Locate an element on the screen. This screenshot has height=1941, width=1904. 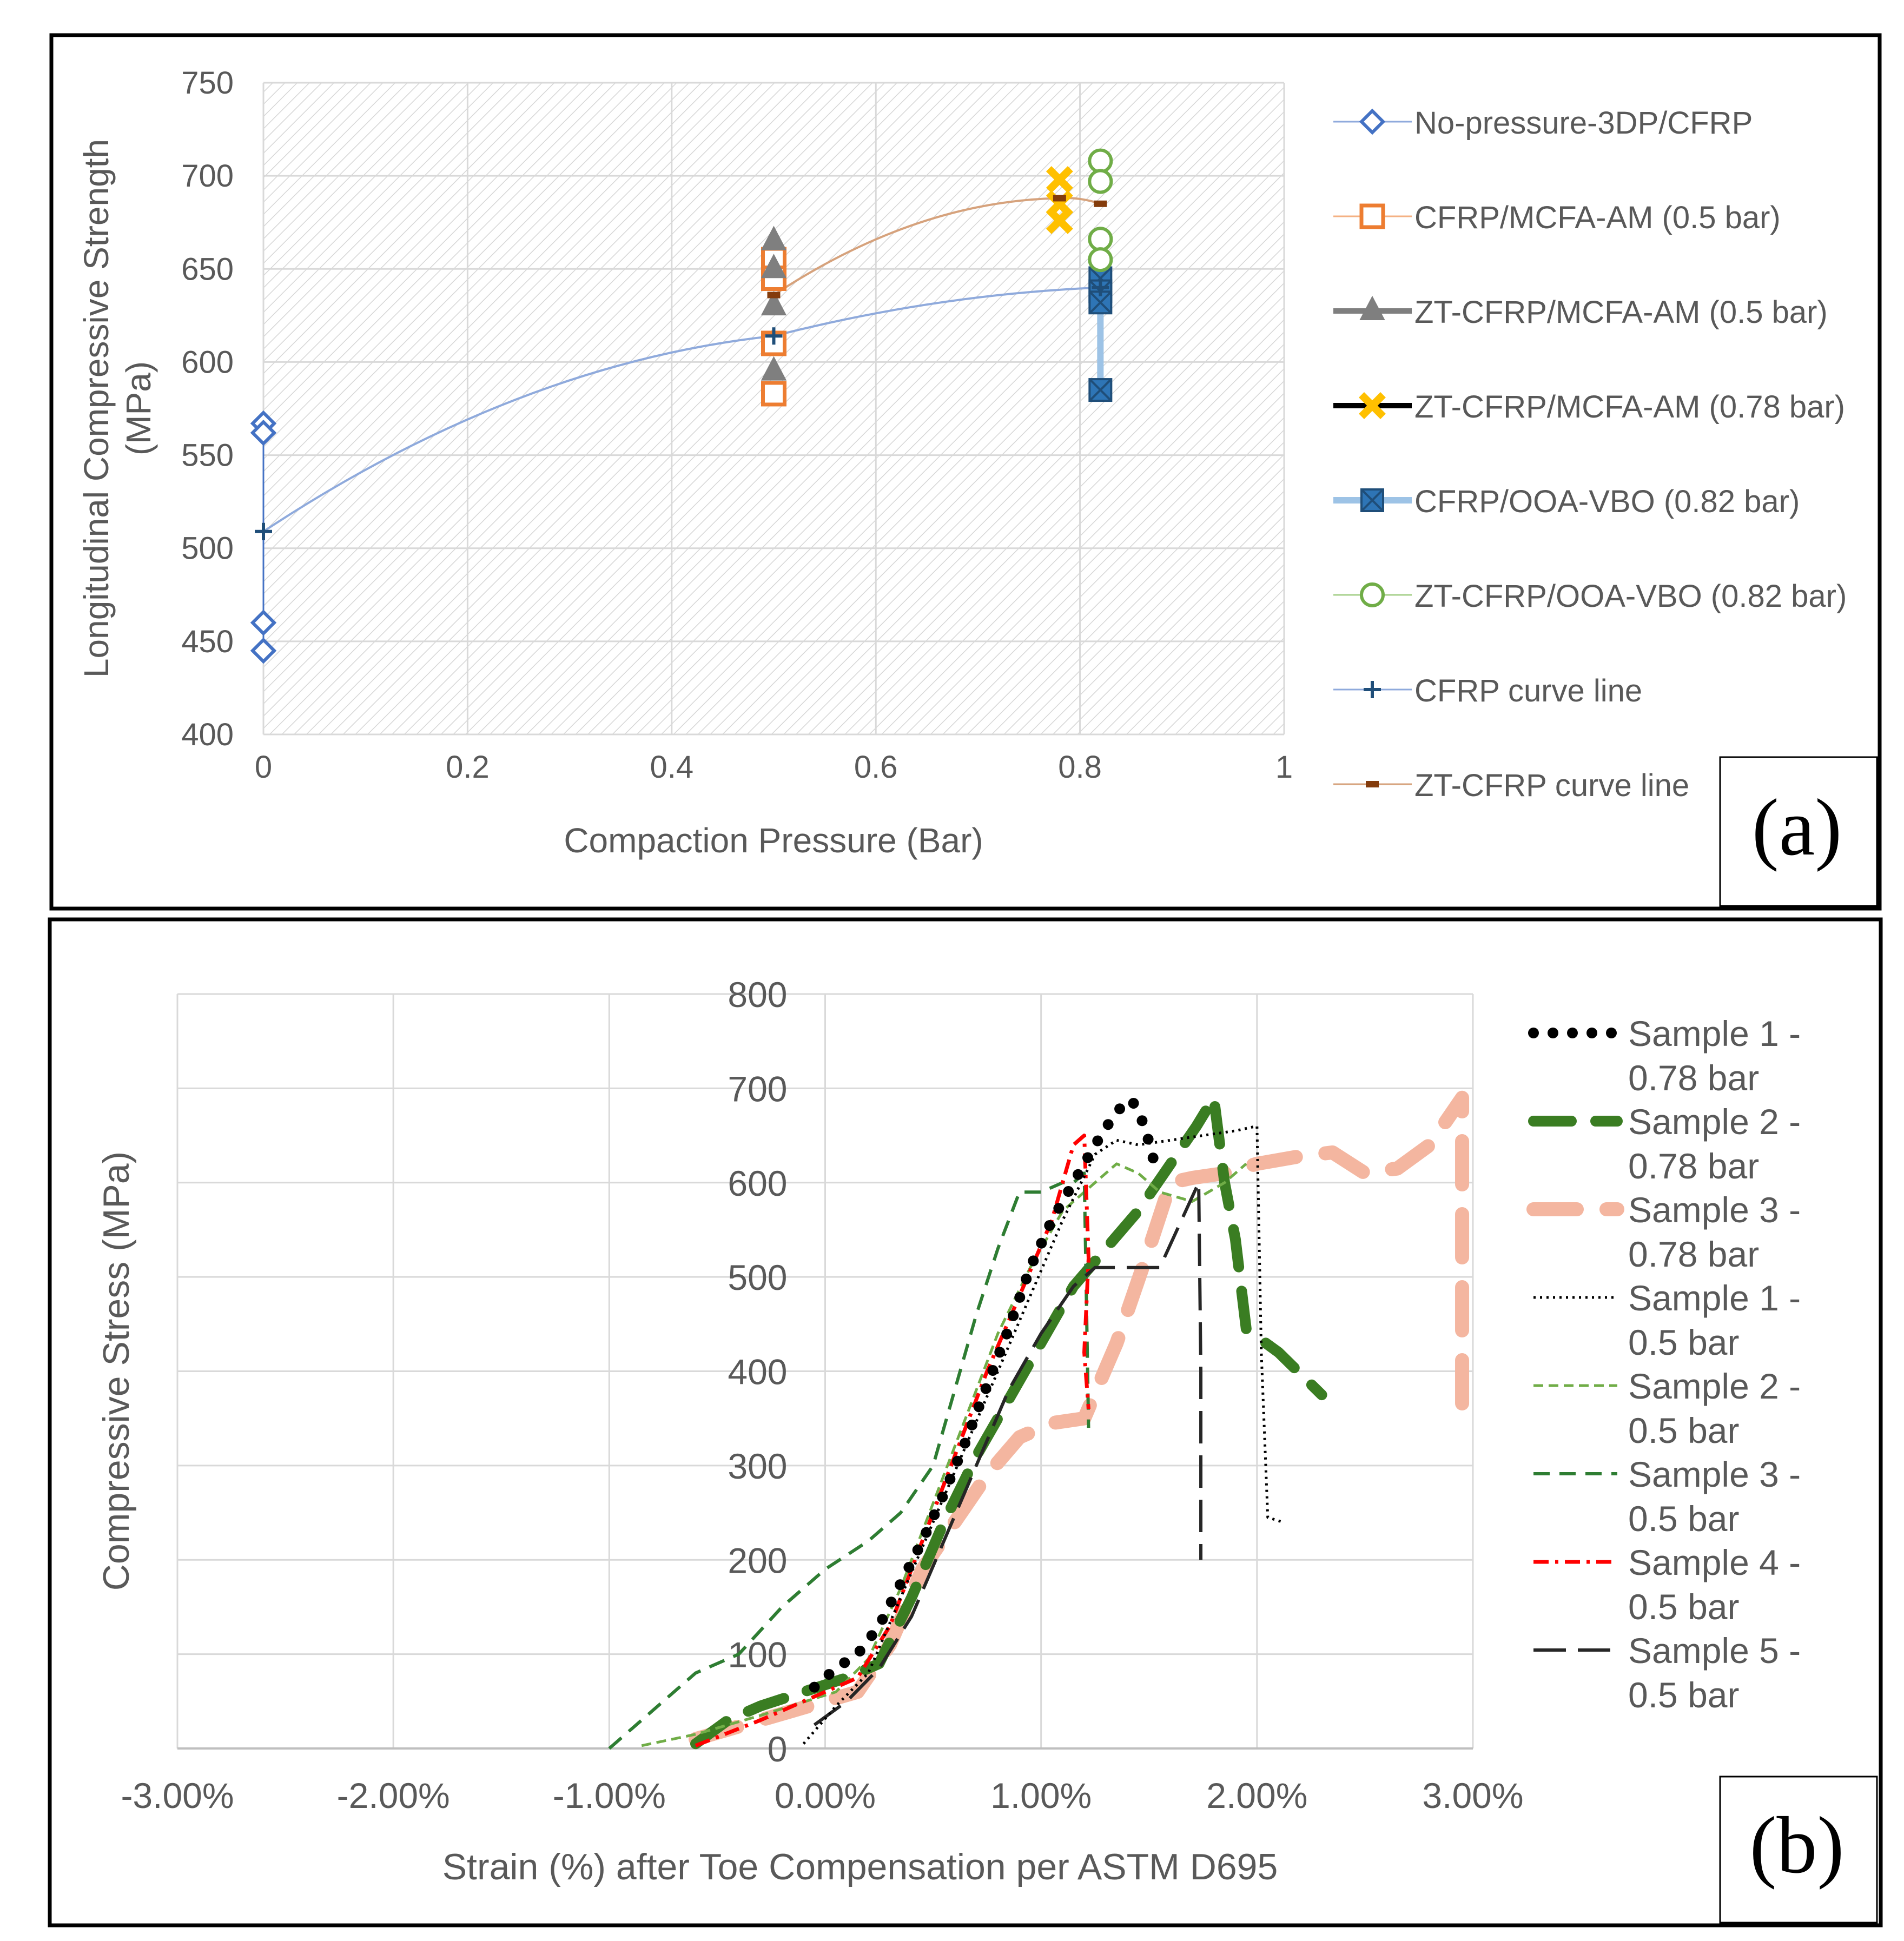
panel-a-legend-item: ZT-CFRP/MCFA-AM (0.5 bar) is located at coordinates (1580, 313).